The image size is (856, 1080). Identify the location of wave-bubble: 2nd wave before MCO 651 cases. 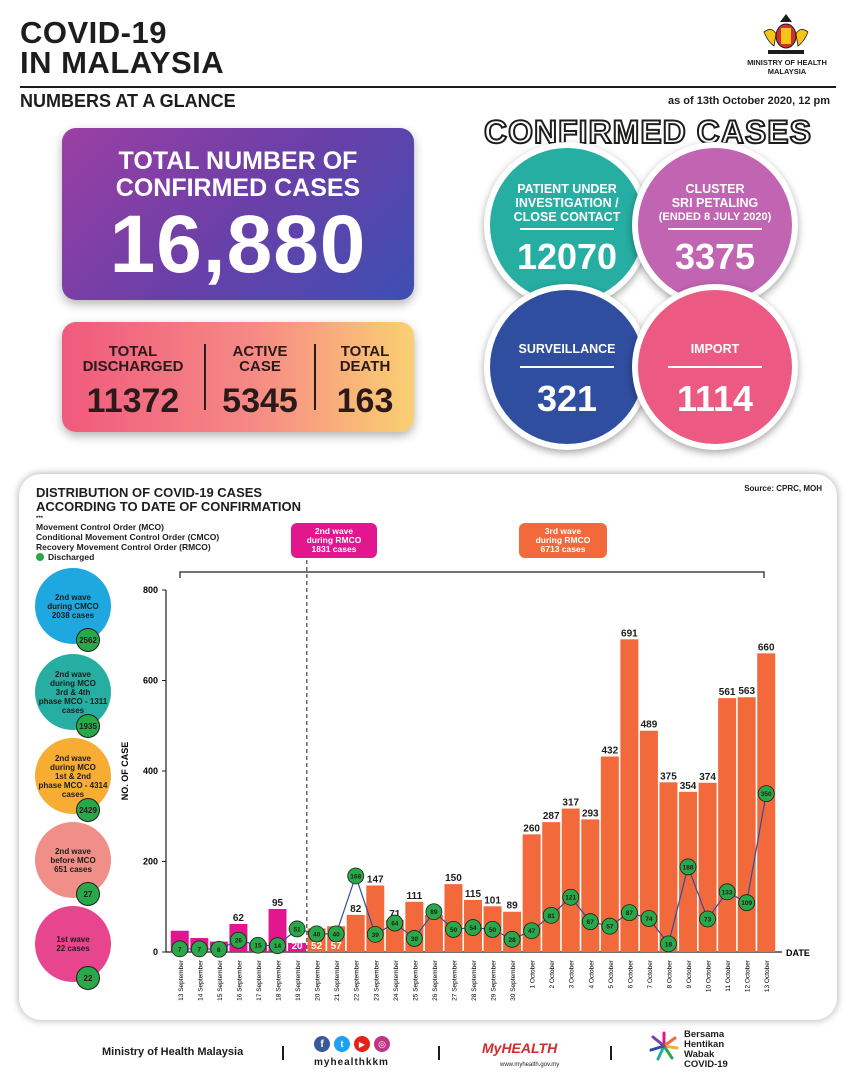
(73, 860).